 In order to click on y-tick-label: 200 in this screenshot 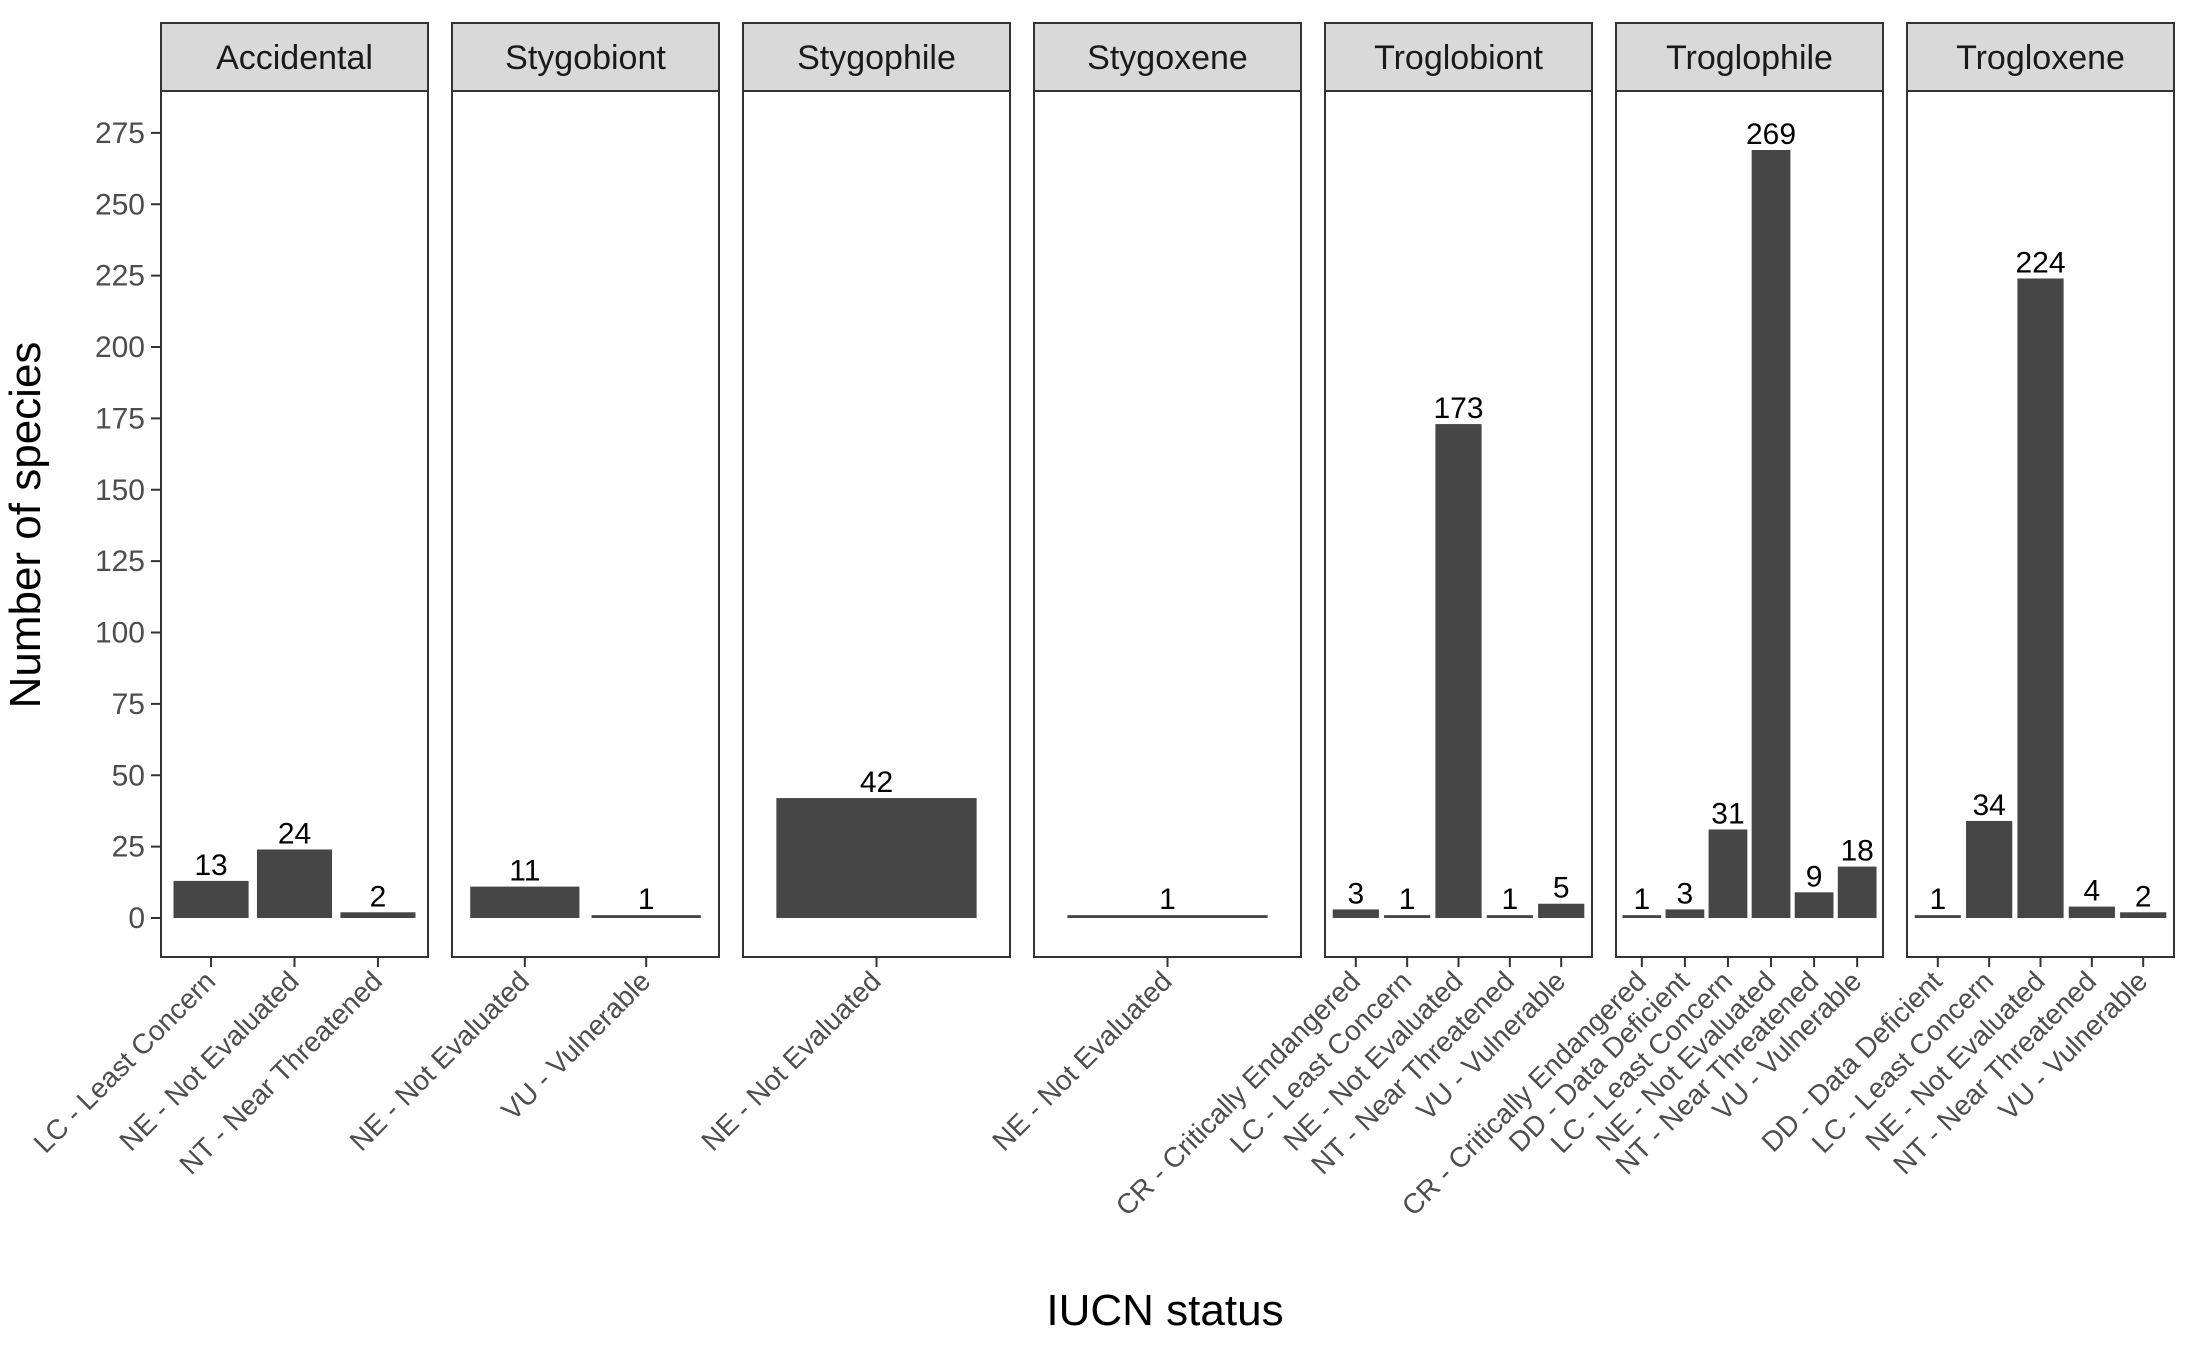, I will do `click(120, 347)`.